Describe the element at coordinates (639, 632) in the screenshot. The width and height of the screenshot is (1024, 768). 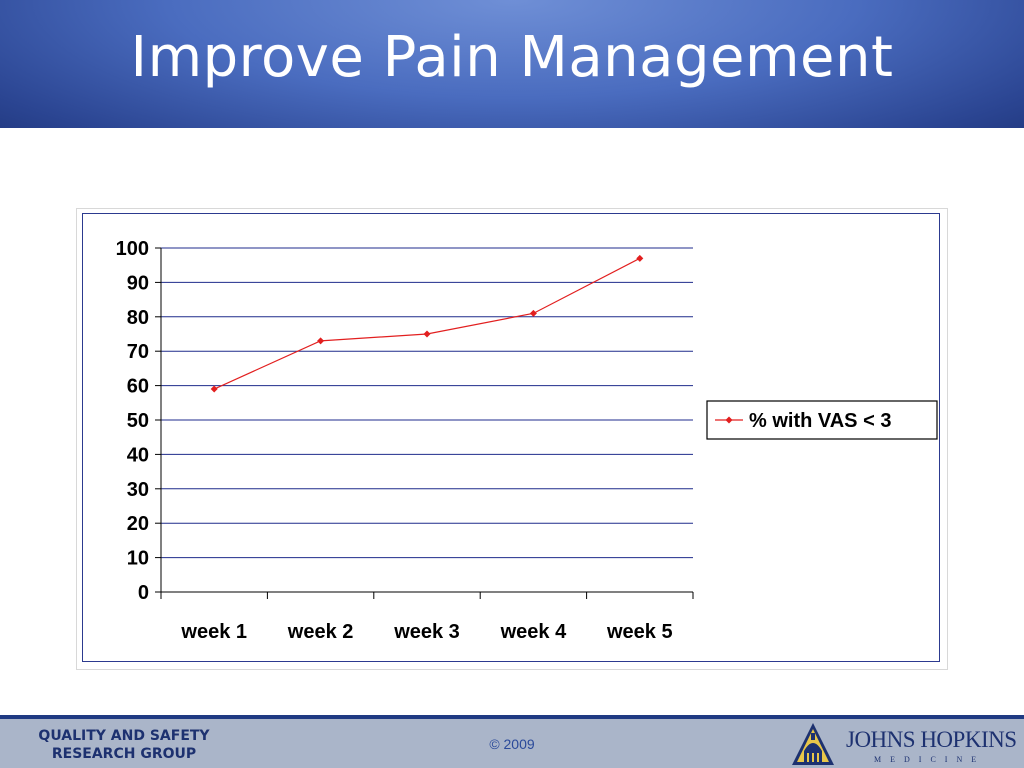
I see `x-tick-label: week 5` at that location.